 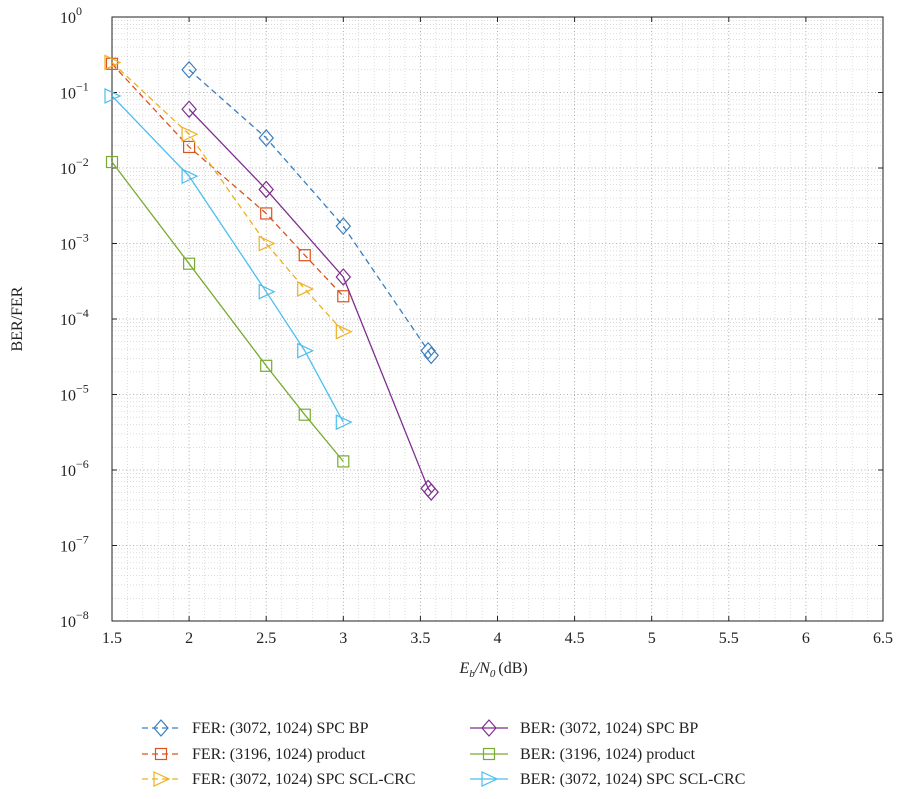 I want to click on x-tick-label: 4, so click(x=498, y=638).